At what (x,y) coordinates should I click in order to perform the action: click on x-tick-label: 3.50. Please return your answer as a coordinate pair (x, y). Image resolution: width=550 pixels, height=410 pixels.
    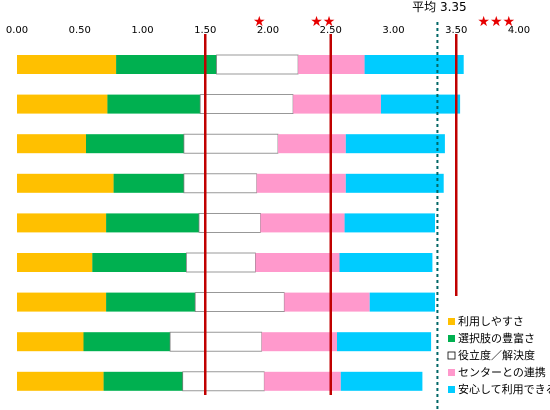
    Looking at the image, I should click on (456, 30).